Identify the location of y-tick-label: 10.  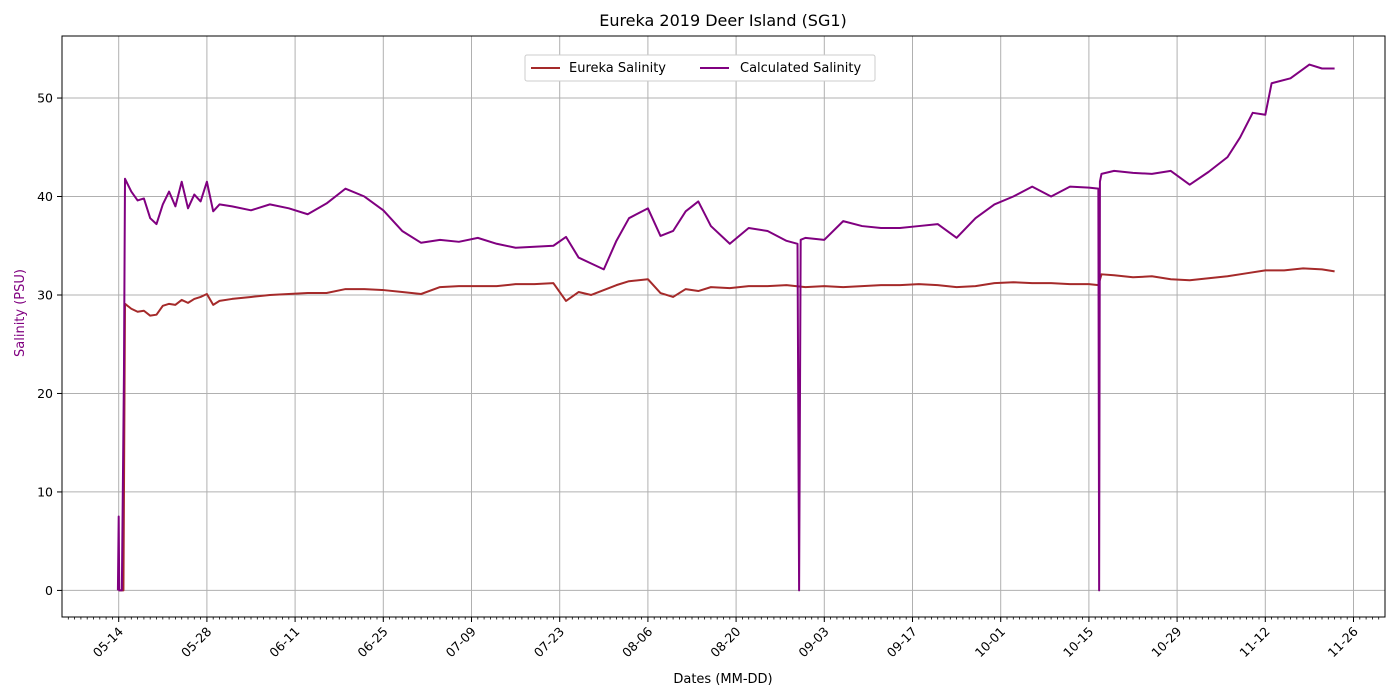
(45, 491).